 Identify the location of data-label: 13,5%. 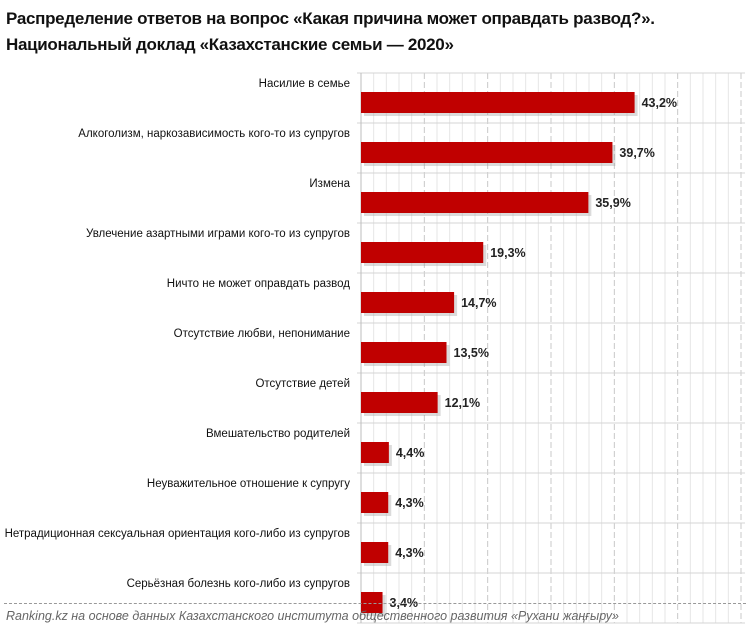
(471, 353).